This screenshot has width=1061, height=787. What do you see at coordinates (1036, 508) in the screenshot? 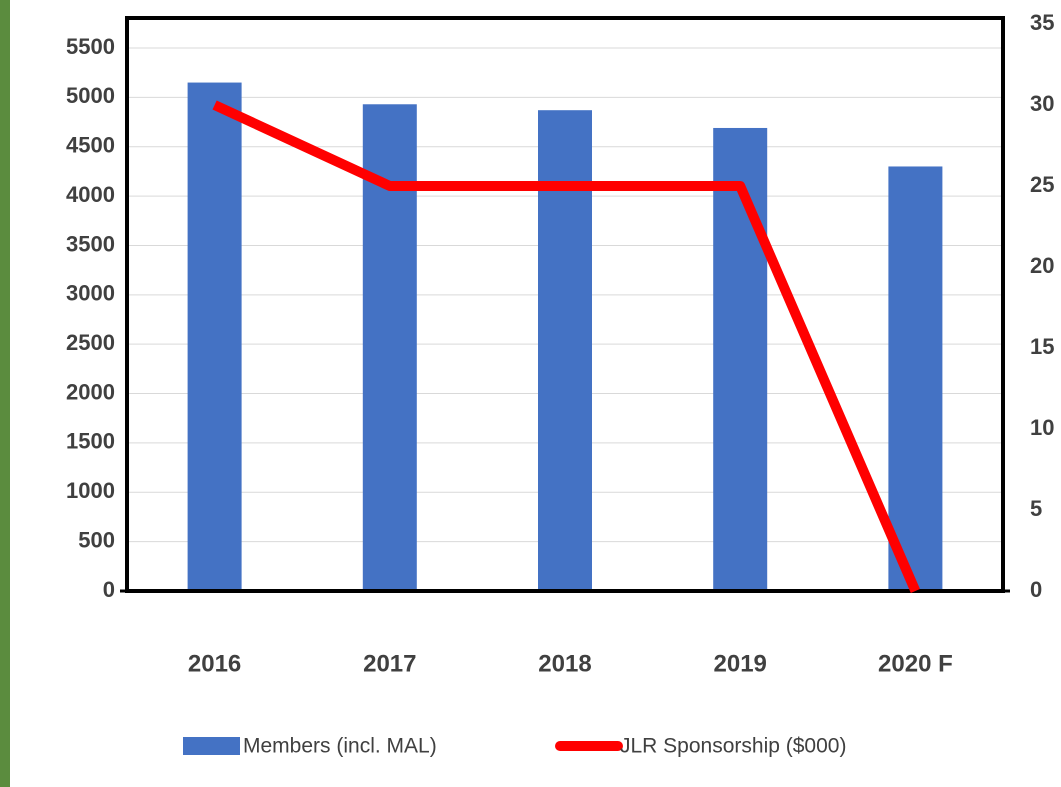
I see `y2-tick-label: 5` at bounding box center [1036, 508].